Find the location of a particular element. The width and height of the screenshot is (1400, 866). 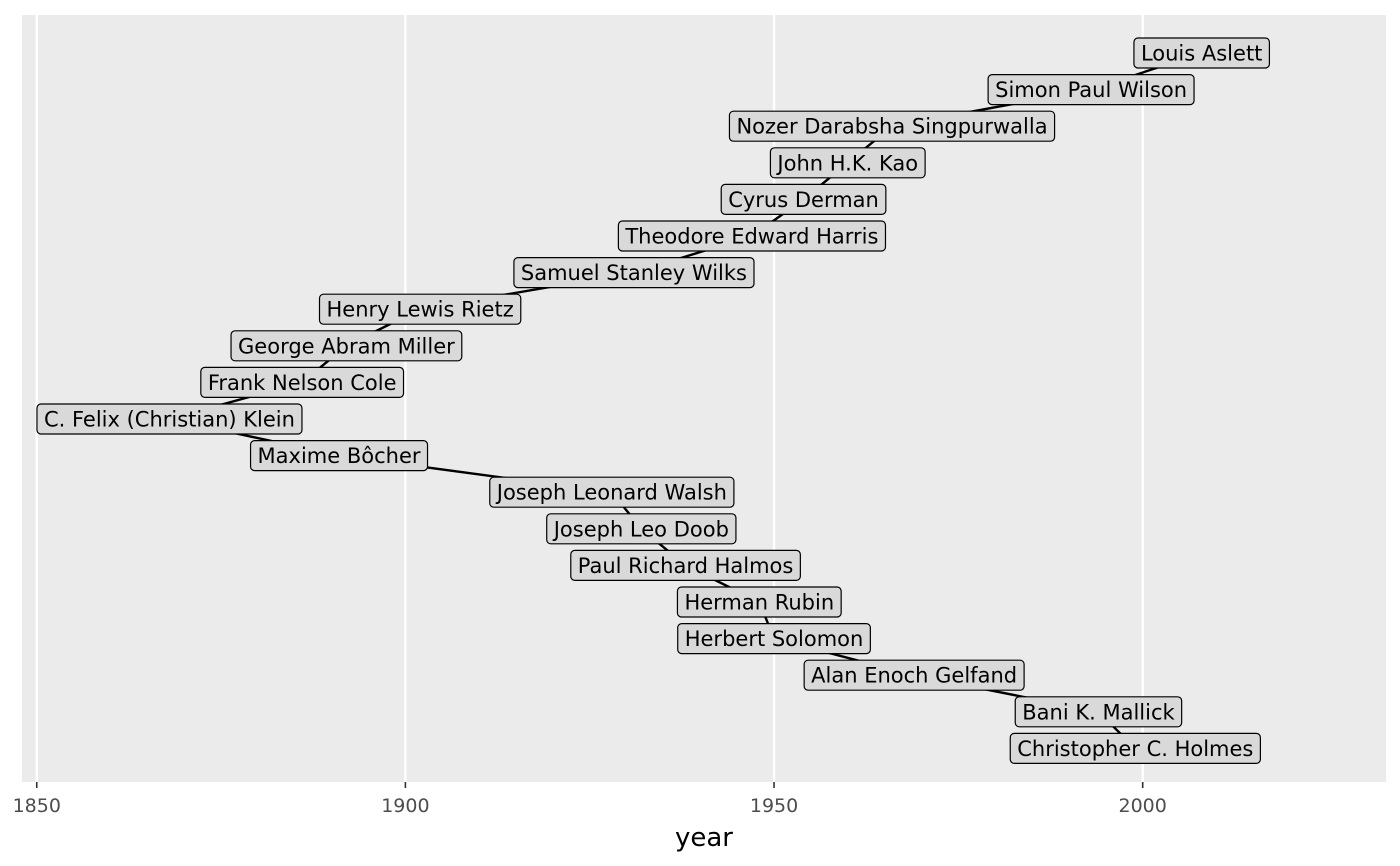

node-label: Joseph Leo Doob is located at coordinates (640, 529).